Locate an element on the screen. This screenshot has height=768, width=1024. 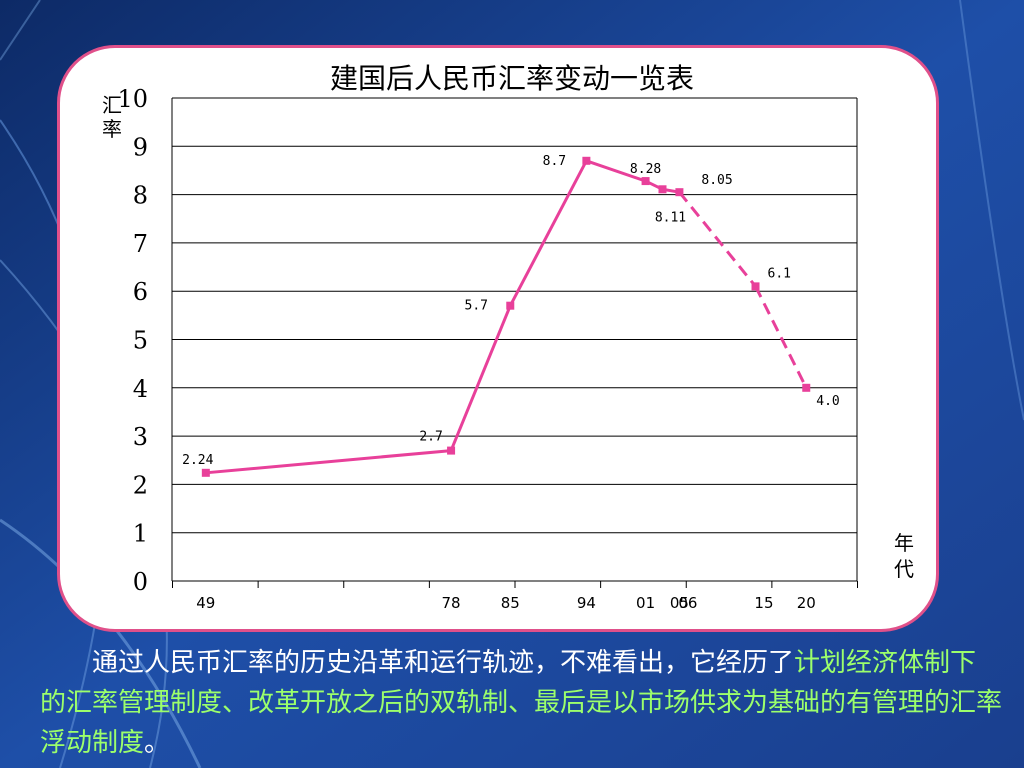
x-tick-label-49: 49 is located at coordinates (205, 603).